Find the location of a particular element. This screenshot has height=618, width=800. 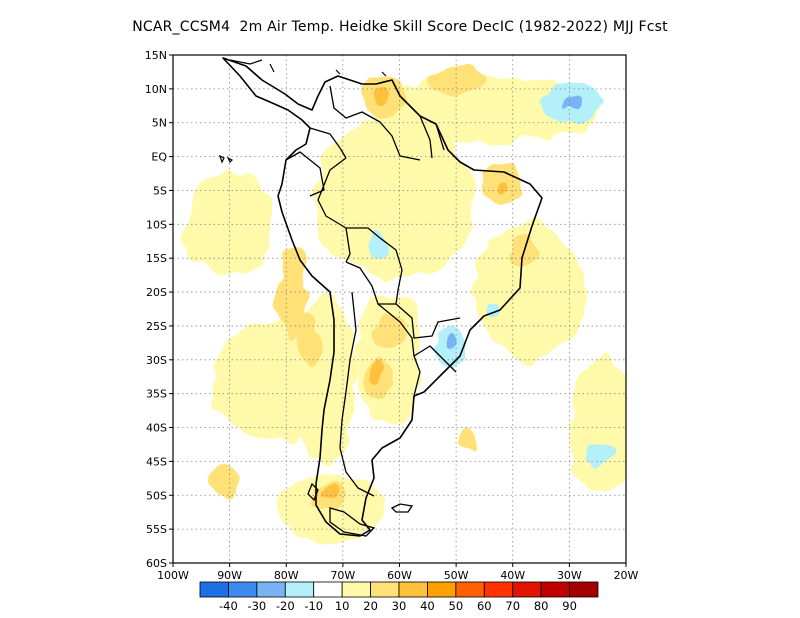

tierra-del-fuego is located at coordinates (341, 509).